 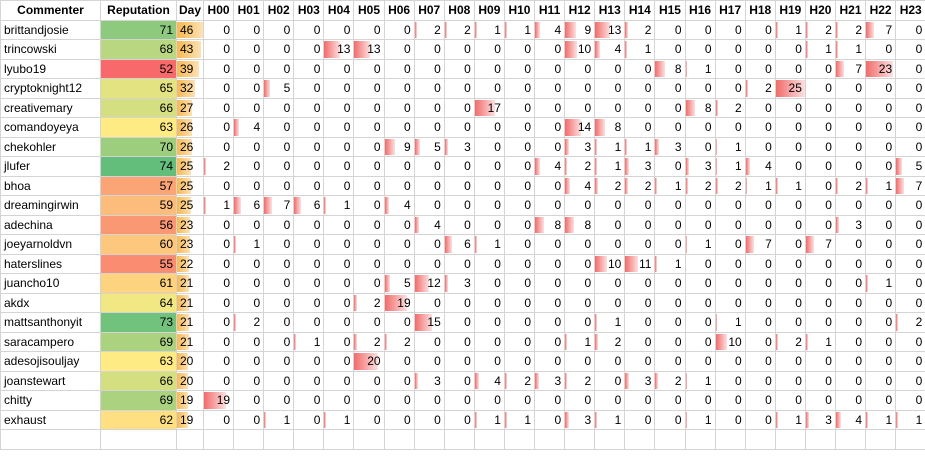 What do you see at coordinates (50, 361) in the screenshot?
I see `commenter-cell: adesojisouljay` at bounding box center [50, 361].